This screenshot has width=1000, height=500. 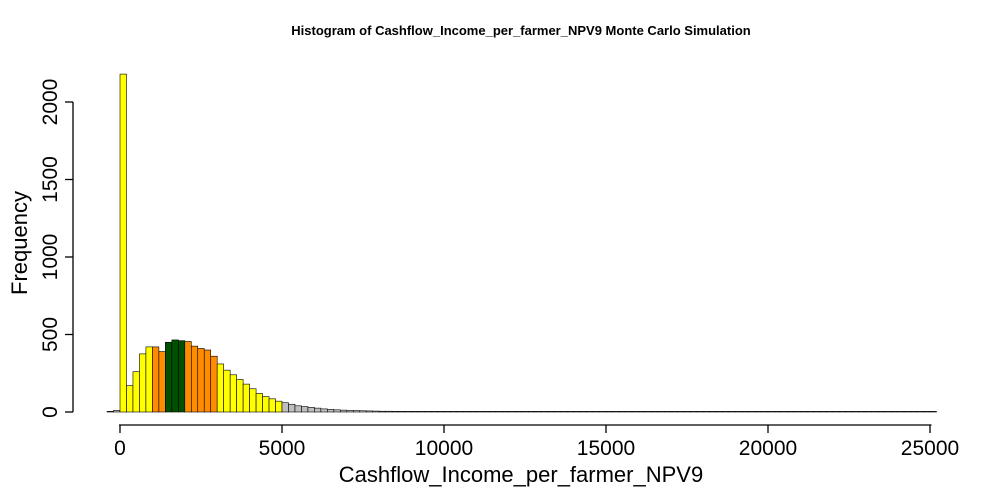 I want to click on y-axis: 0 500 1000 1500 2000, so click(x=56, y=248).